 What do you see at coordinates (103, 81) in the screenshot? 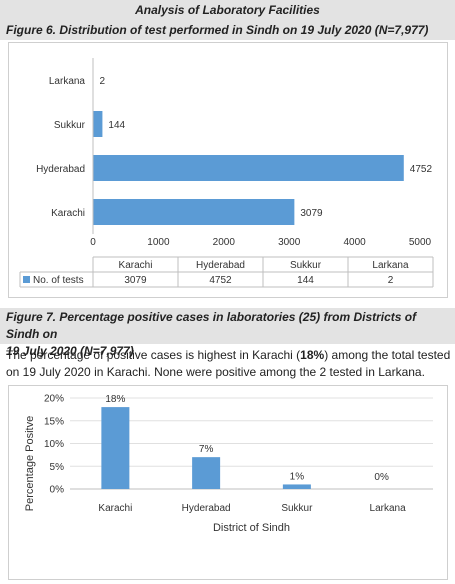
I see `data-label-3: 2` at bounding box center [103, 81].